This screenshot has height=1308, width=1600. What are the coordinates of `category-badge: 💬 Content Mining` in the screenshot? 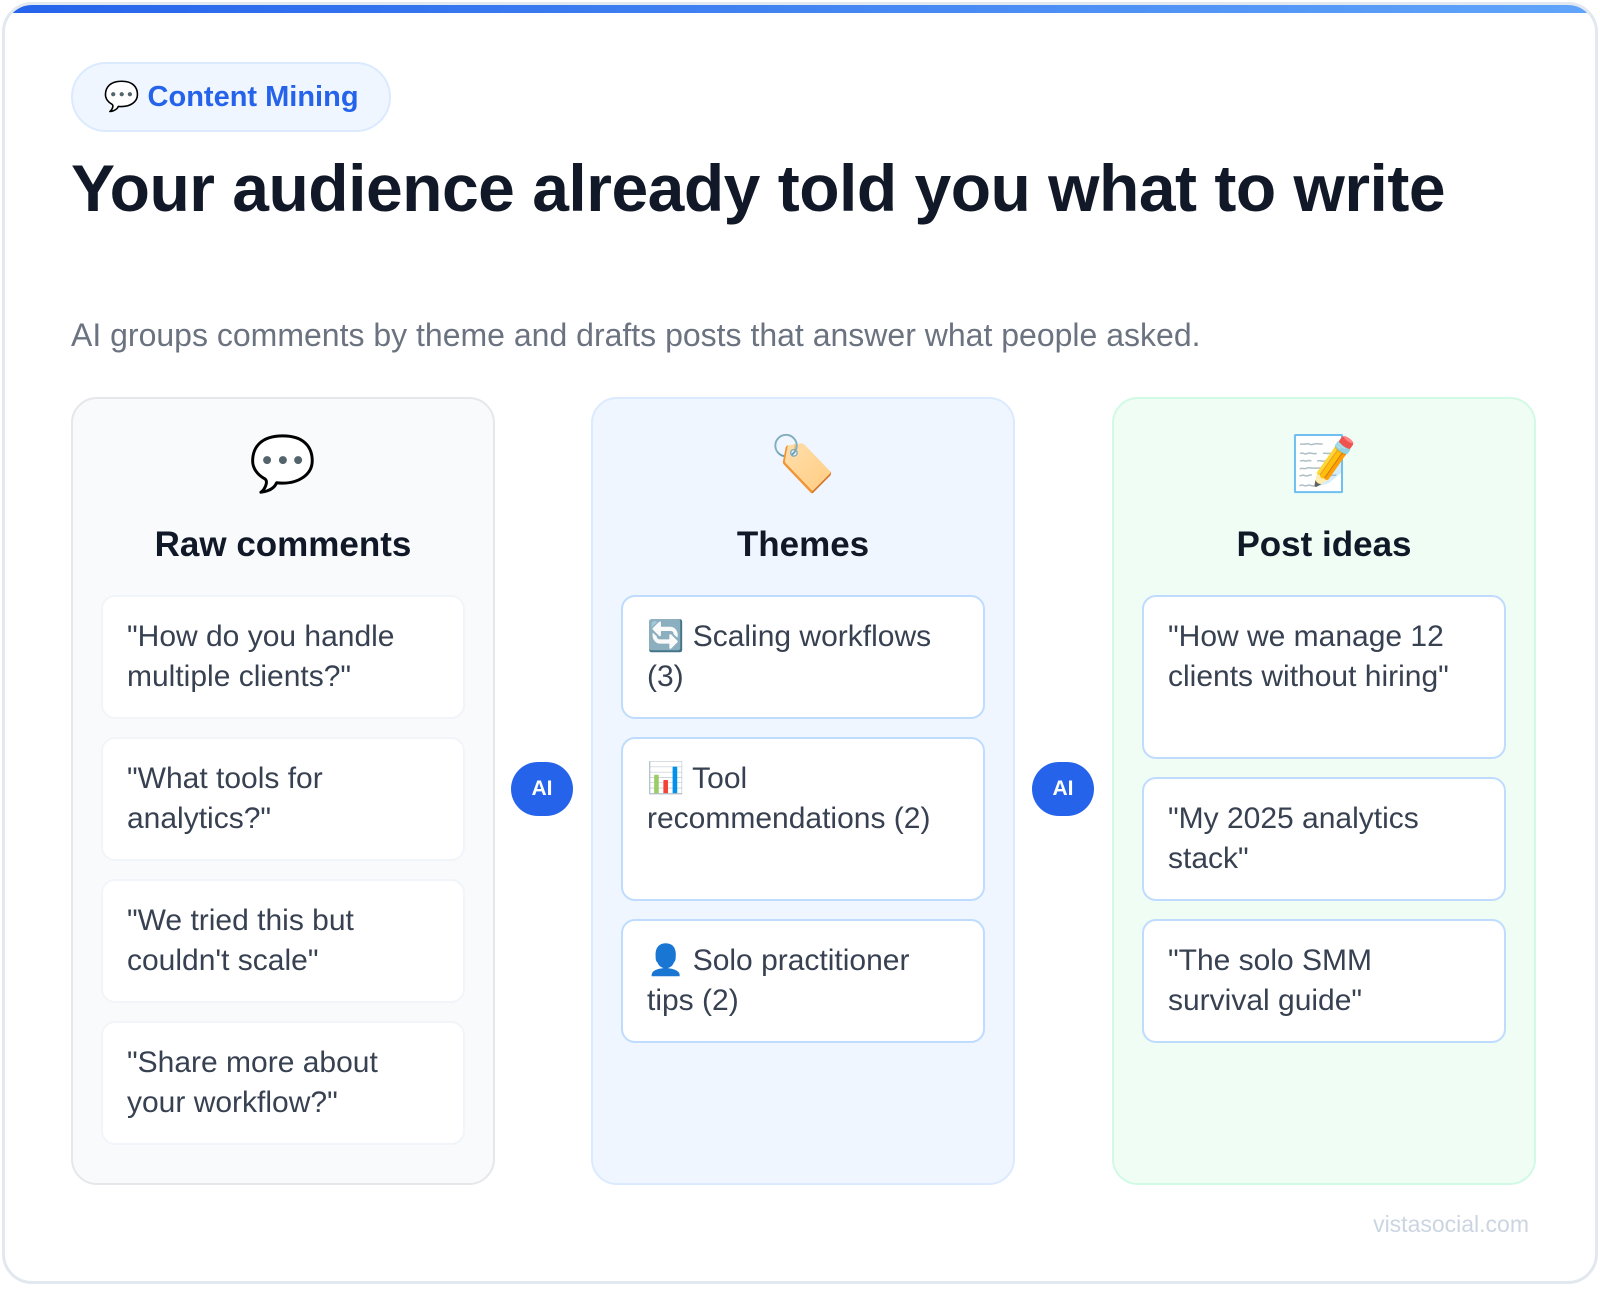 It's located at (231, 97).